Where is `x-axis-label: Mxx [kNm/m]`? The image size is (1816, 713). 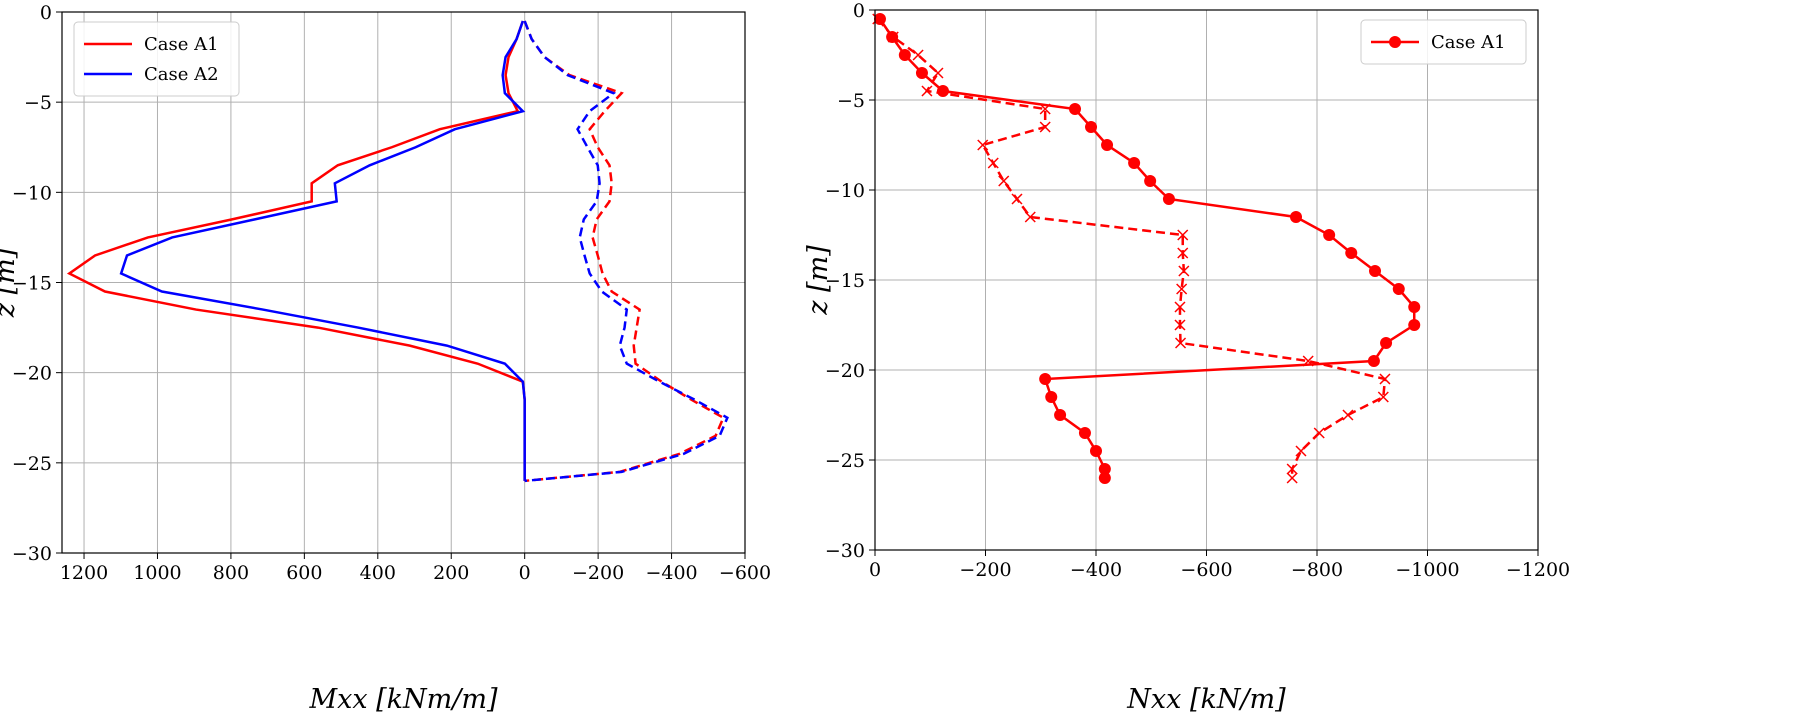
x-axis-label: Mxx [kNm/m] is located at coordinates (403, 698).